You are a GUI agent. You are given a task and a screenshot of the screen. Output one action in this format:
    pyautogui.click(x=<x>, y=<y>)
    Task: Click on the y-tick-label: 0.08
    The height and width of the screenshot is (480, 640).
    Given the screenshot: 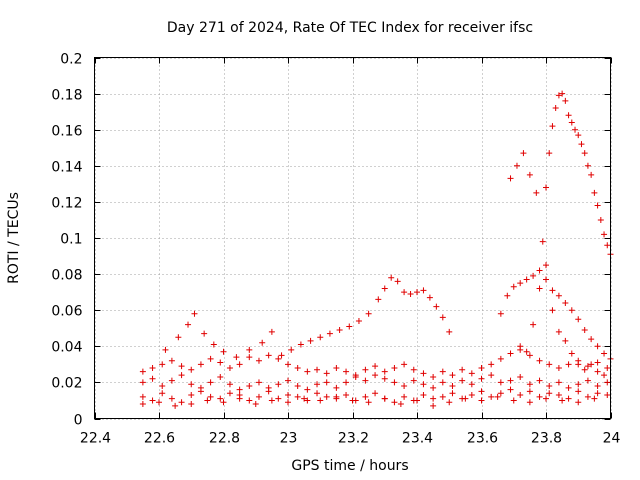 What is the action you would take?
    pyautogui.click(x=66, y=276)
    